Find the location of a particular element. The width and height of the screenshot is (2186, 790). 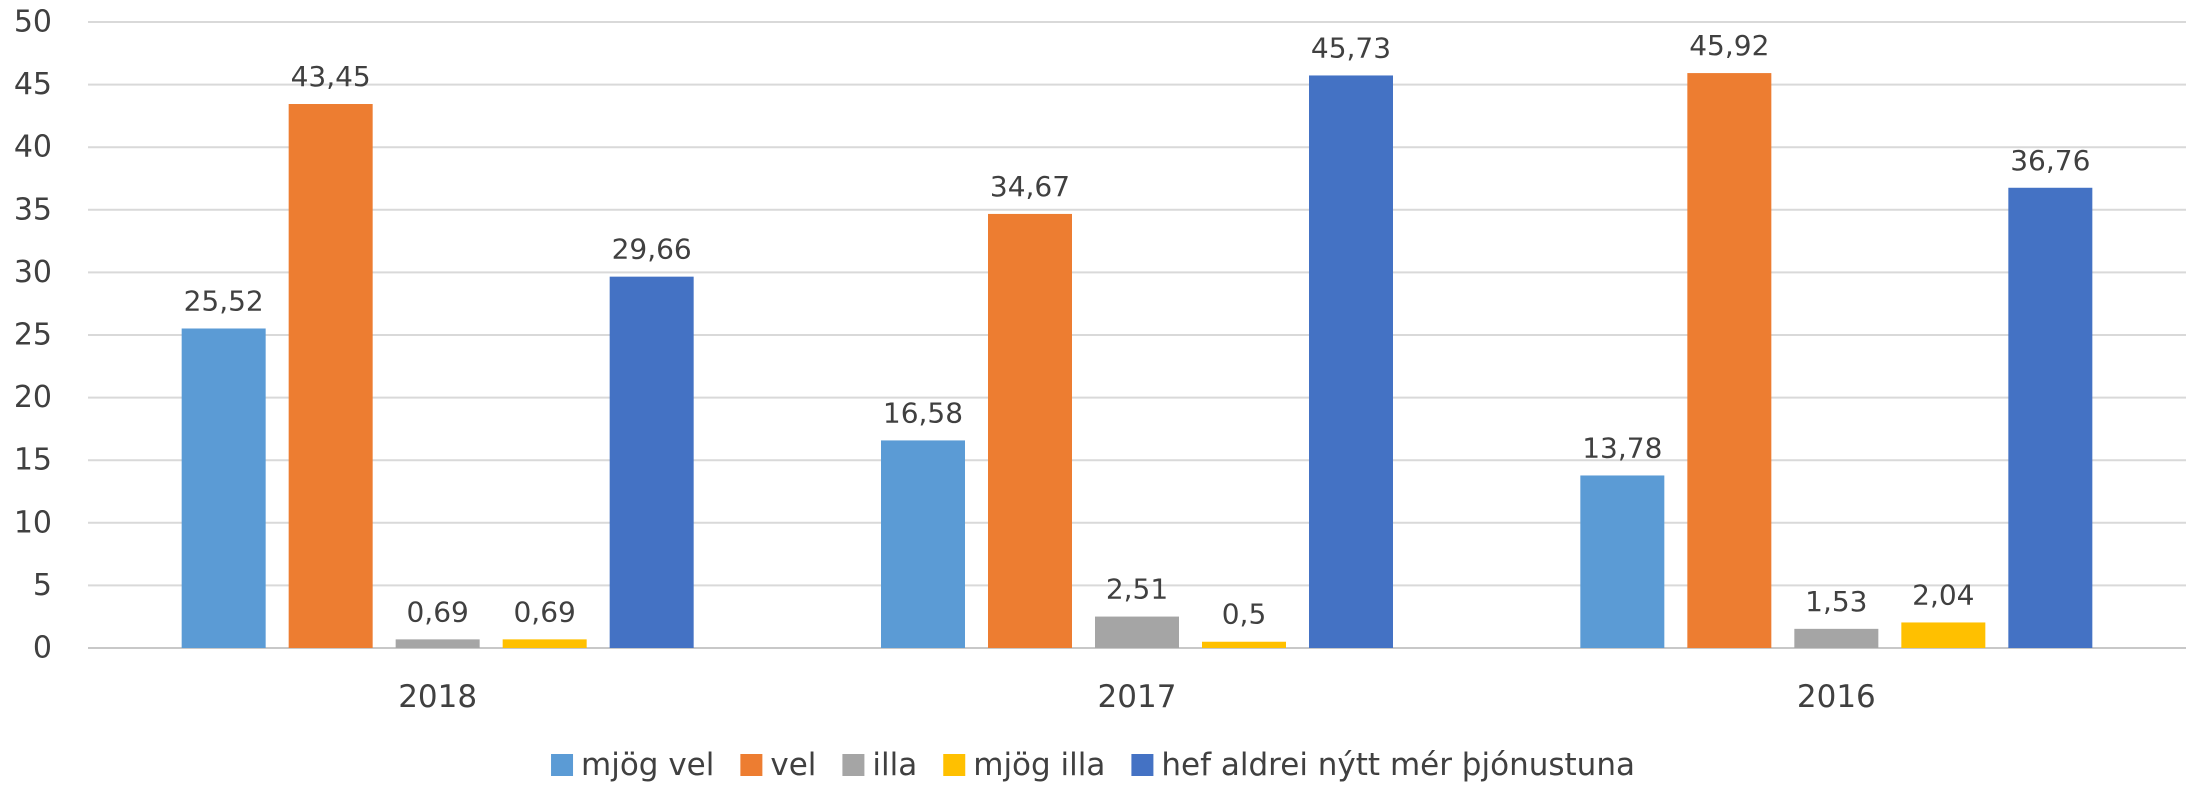

legend-entry-label: mjög vel is located at coordinates (647, 765).